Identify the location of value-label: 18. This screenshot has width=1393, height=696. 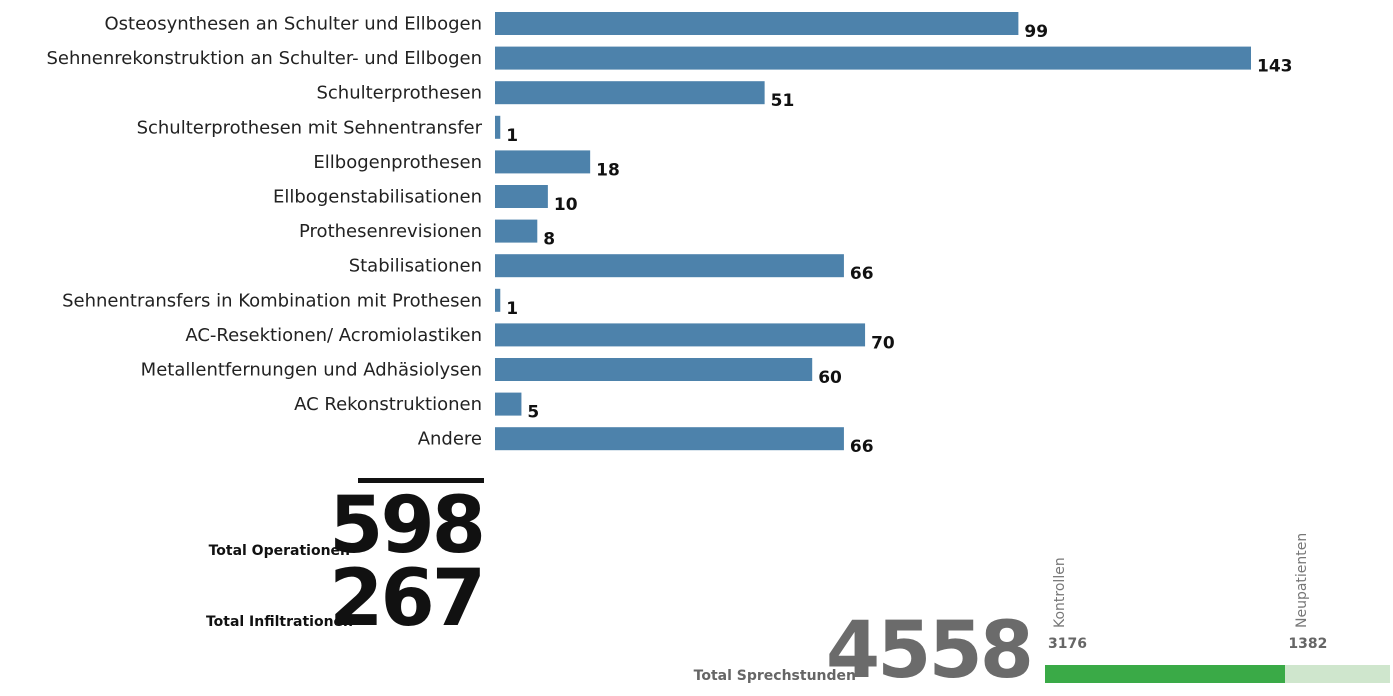
(608, 170).